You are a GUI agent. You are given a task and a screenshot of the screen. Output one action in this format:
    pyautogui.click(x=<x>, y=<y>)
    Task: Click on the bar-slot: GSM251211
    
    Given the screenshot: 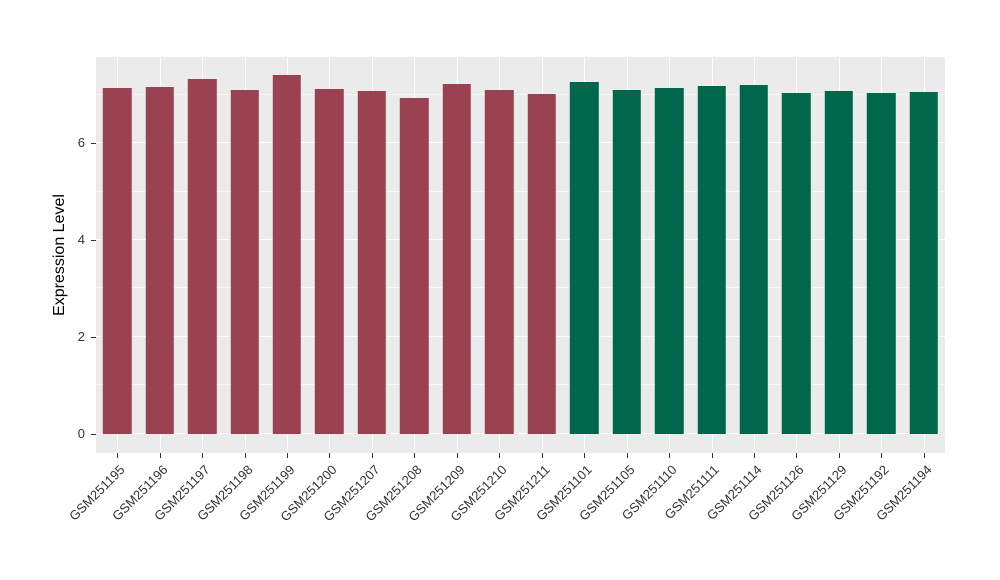 What is the action you would take?
    pyautogui.click(x=527, y=290)
    